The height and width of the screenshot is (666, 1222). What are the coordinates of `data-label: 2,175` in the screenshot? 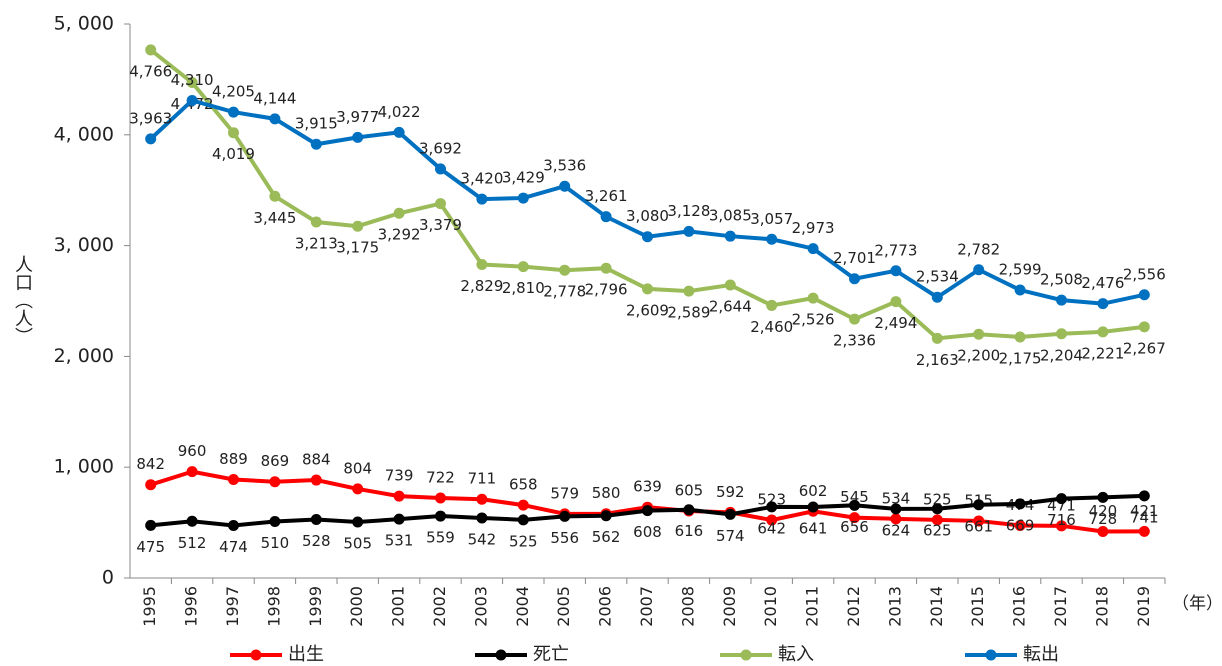 It's located at (1020, 359).